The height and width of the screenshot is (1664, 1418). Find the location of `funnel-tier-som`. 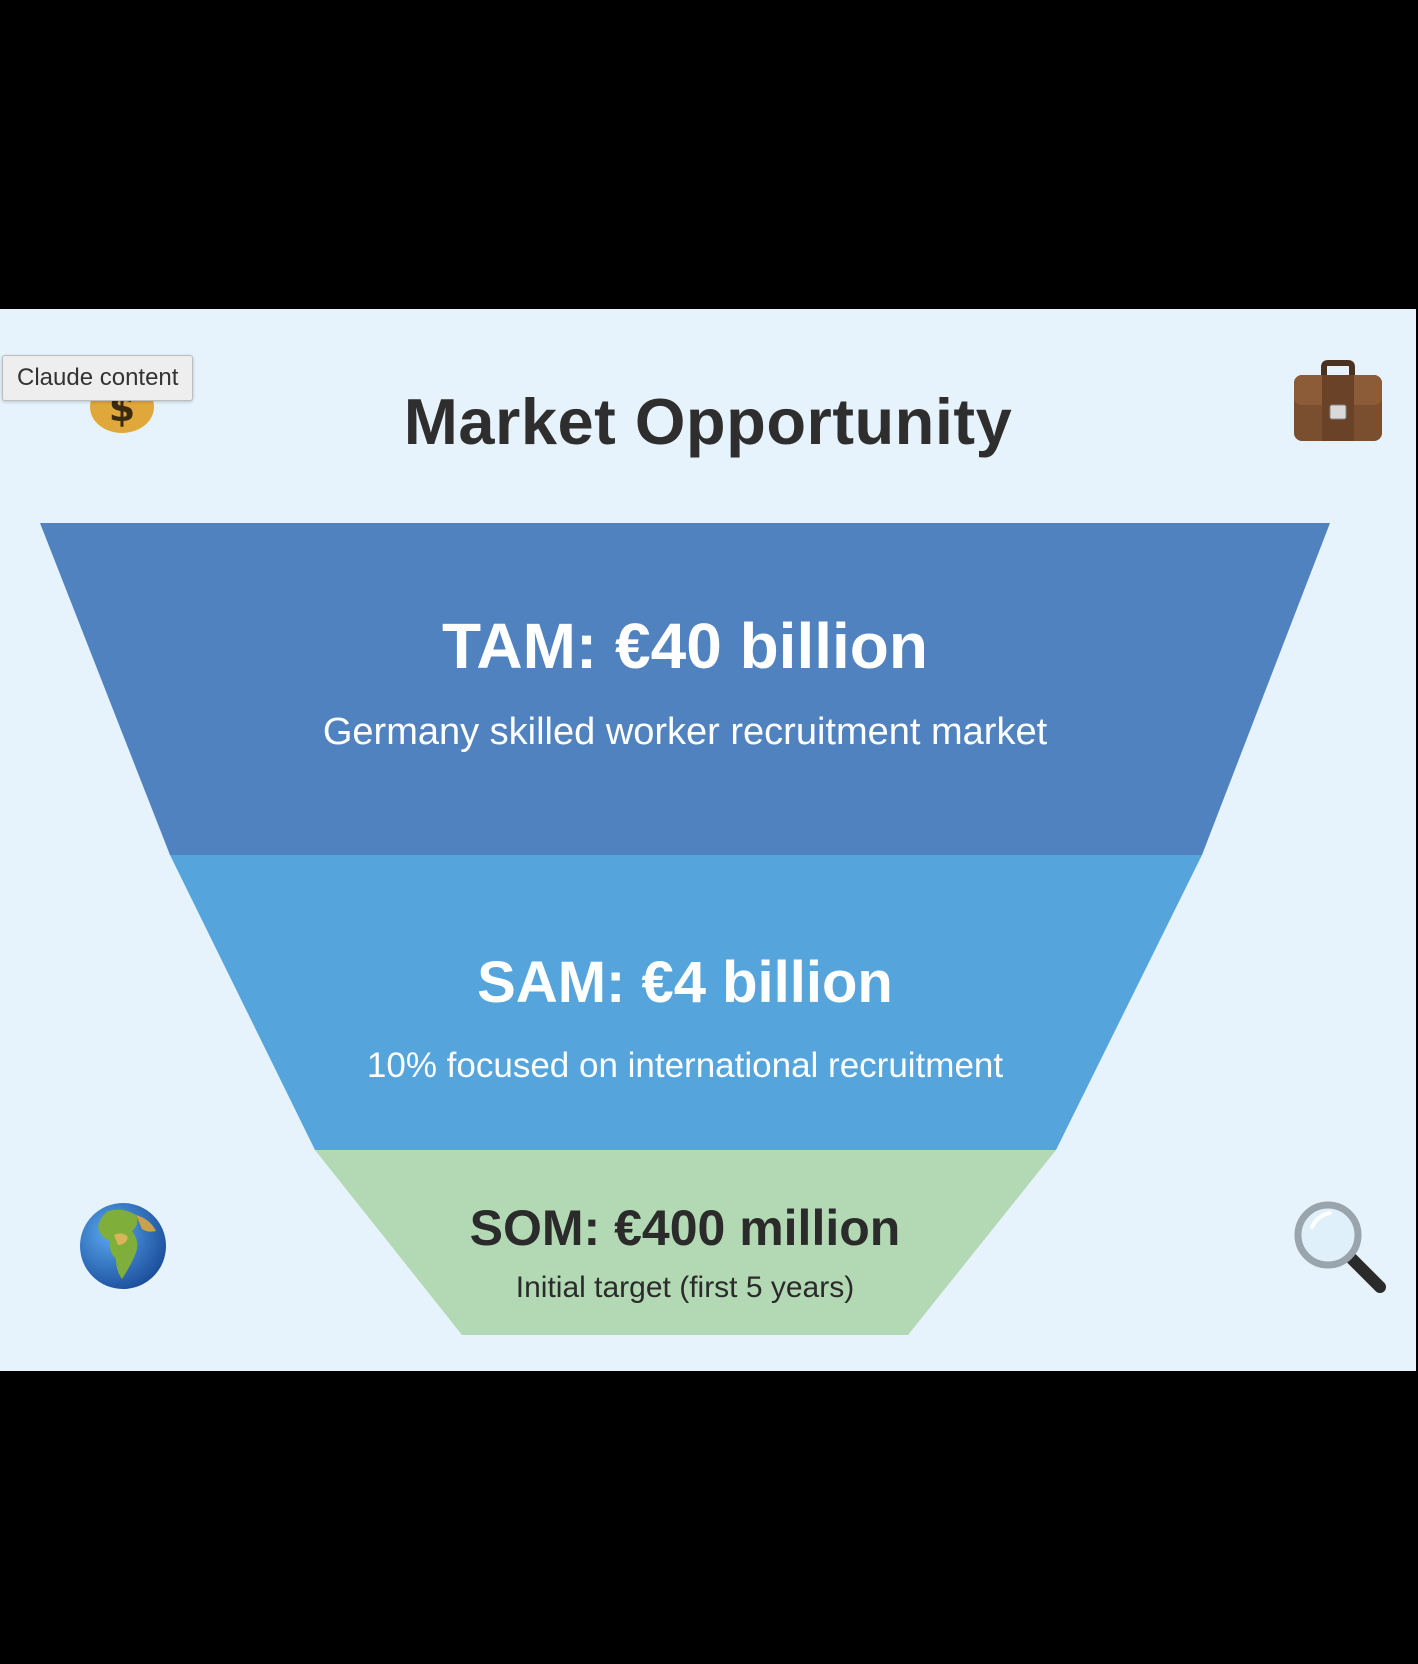

funnel-tier-som is located at coordinates (685, 1242).